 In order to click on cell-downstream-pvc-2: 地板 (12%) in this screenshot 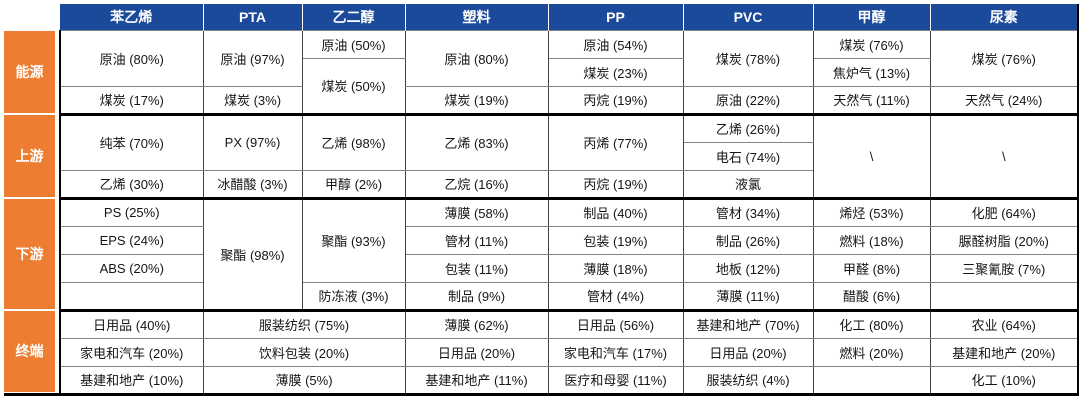, I will do `click(748, 268)`.